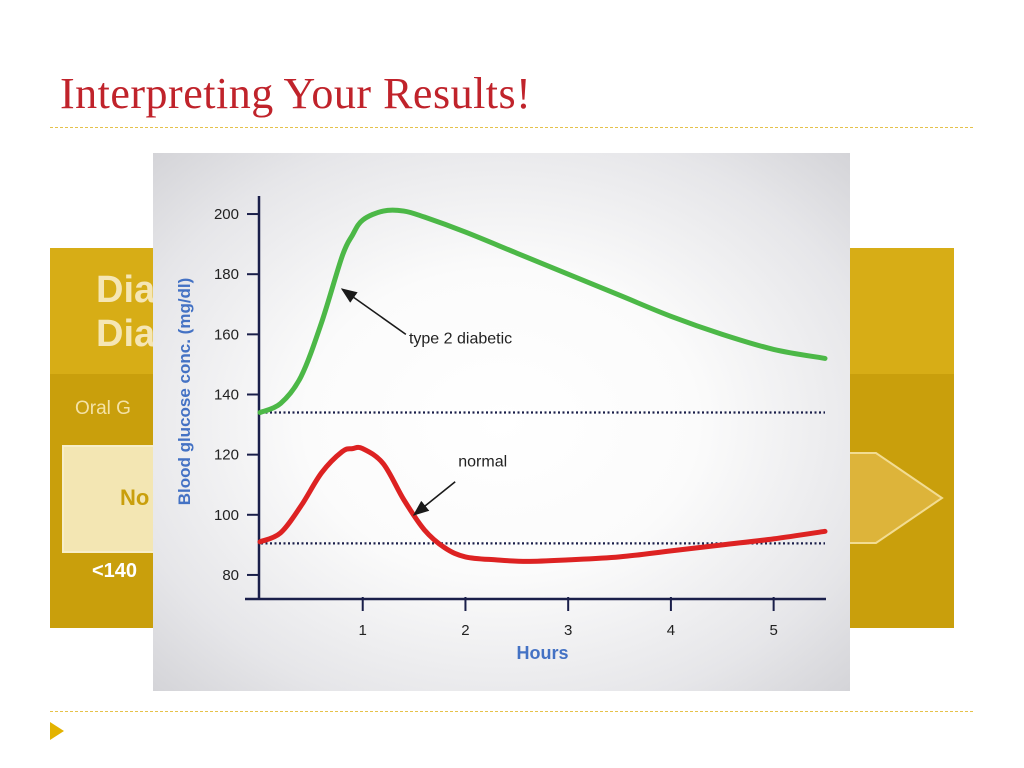 The height and width of the screenshot is (768, 1024). Describe the element at coordinates (296, 93) in the screenshot. I see `slide-title: Interpreting Your Results!` at that location.